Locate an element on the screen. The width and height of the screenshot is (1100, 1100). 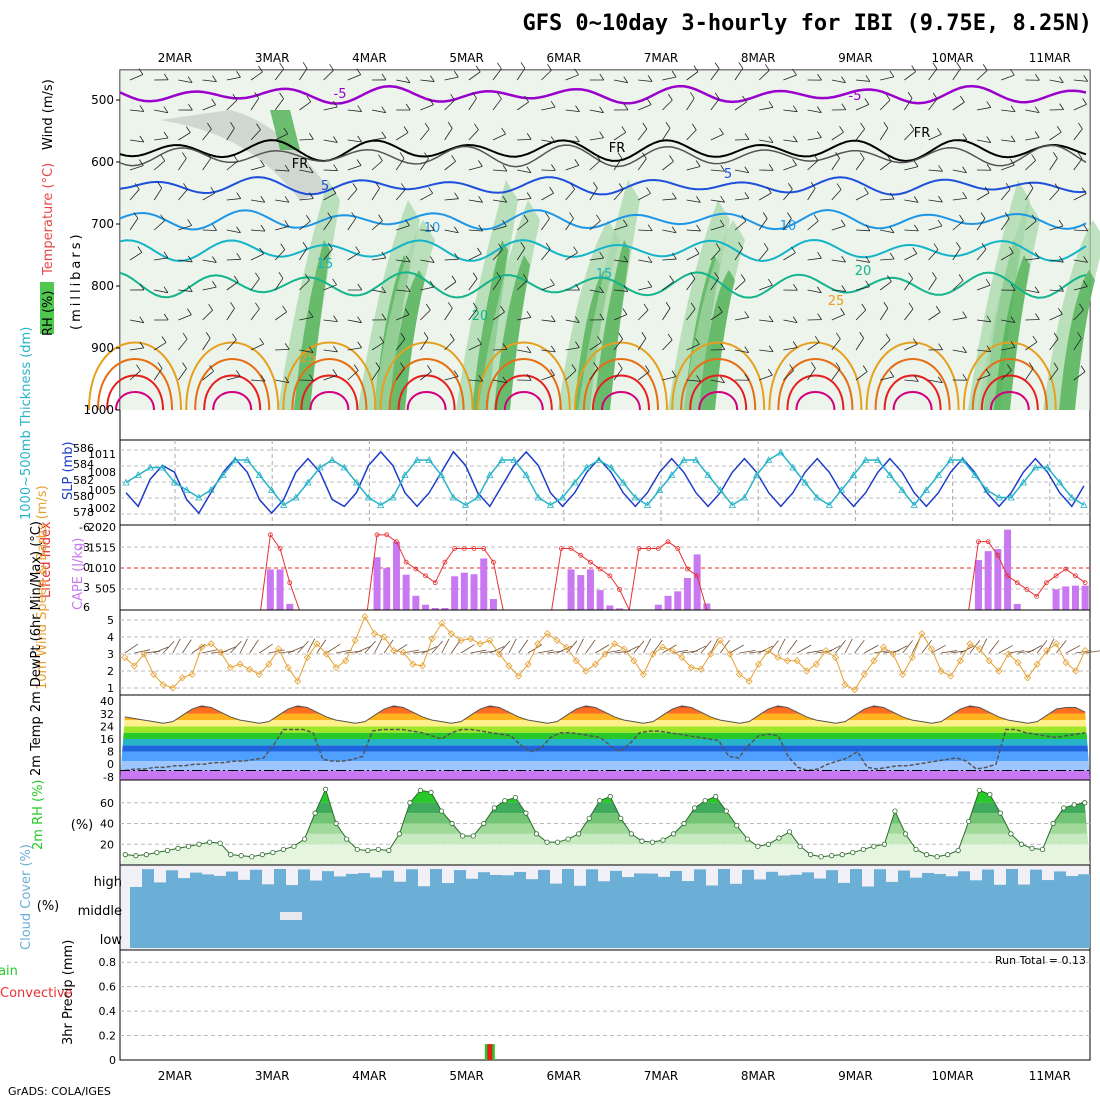
date-label-bottom: 2MAR is located at coordinates (175, 1076).